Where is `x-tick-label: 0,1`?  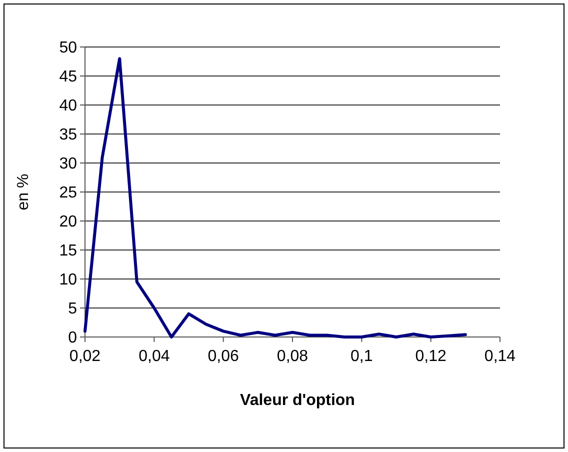
x-tick-label: 0,1 is located at coordinates (361, 356).